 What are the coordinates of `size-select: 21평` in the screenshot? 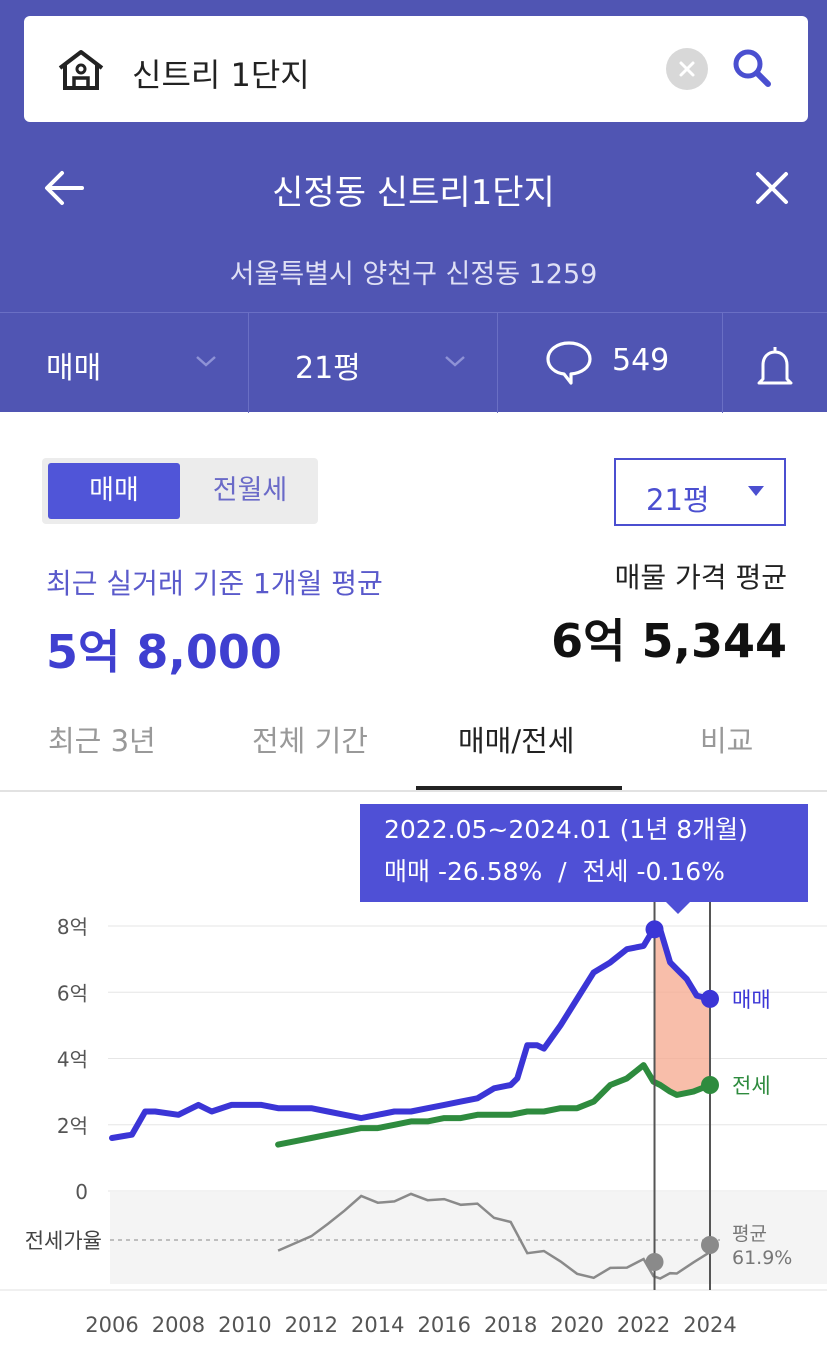 It's located at (700, 492).